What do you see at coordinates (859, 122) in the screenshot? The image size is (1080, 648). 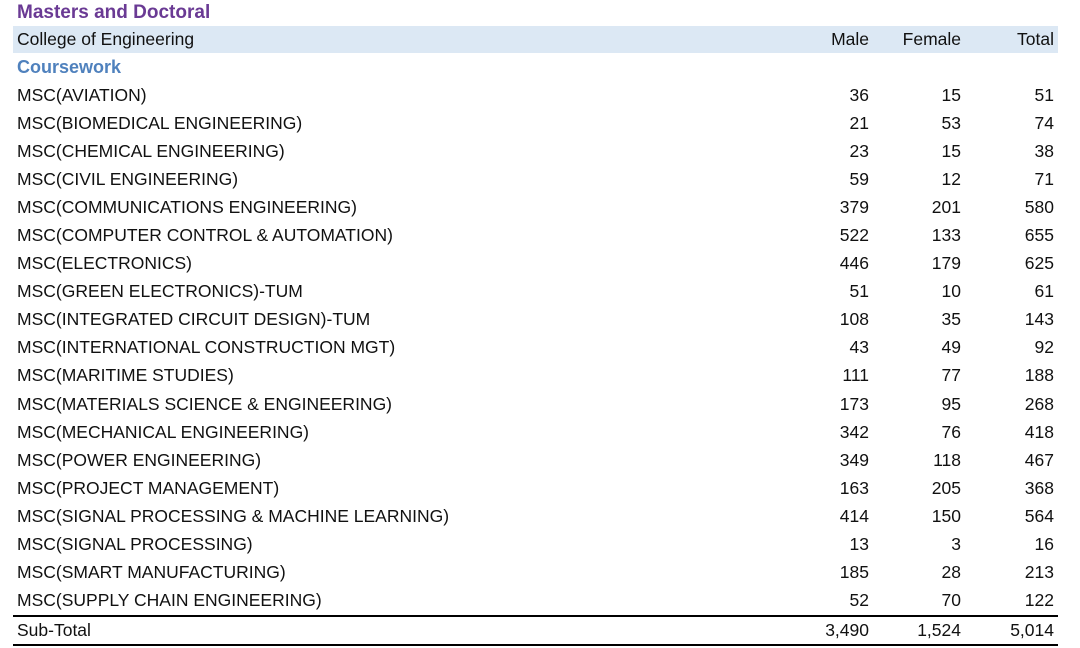 I see `male-count: 21` at bounding box center [859, 122].